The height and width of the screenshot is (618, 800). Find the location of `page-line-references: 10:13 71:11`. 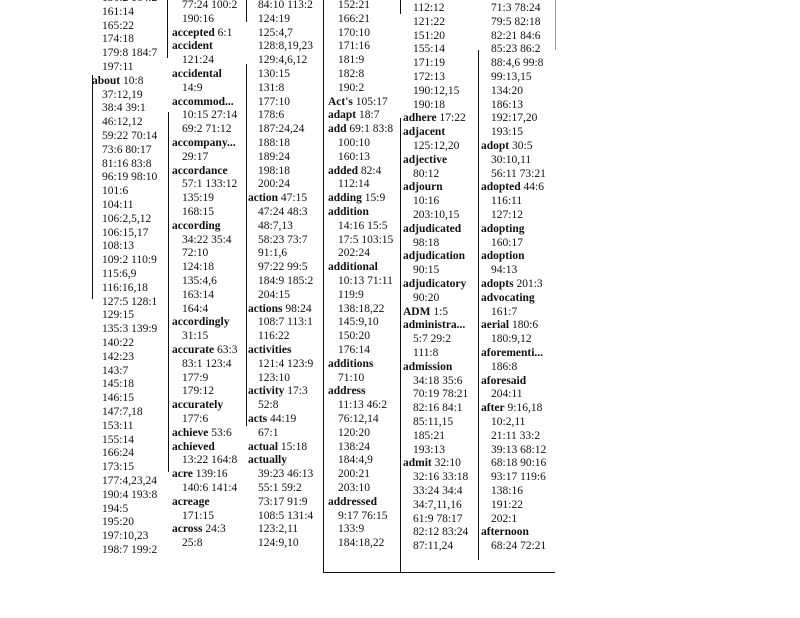

page-line-references: 10:13 71:11 is located at coordinates (365, 281).